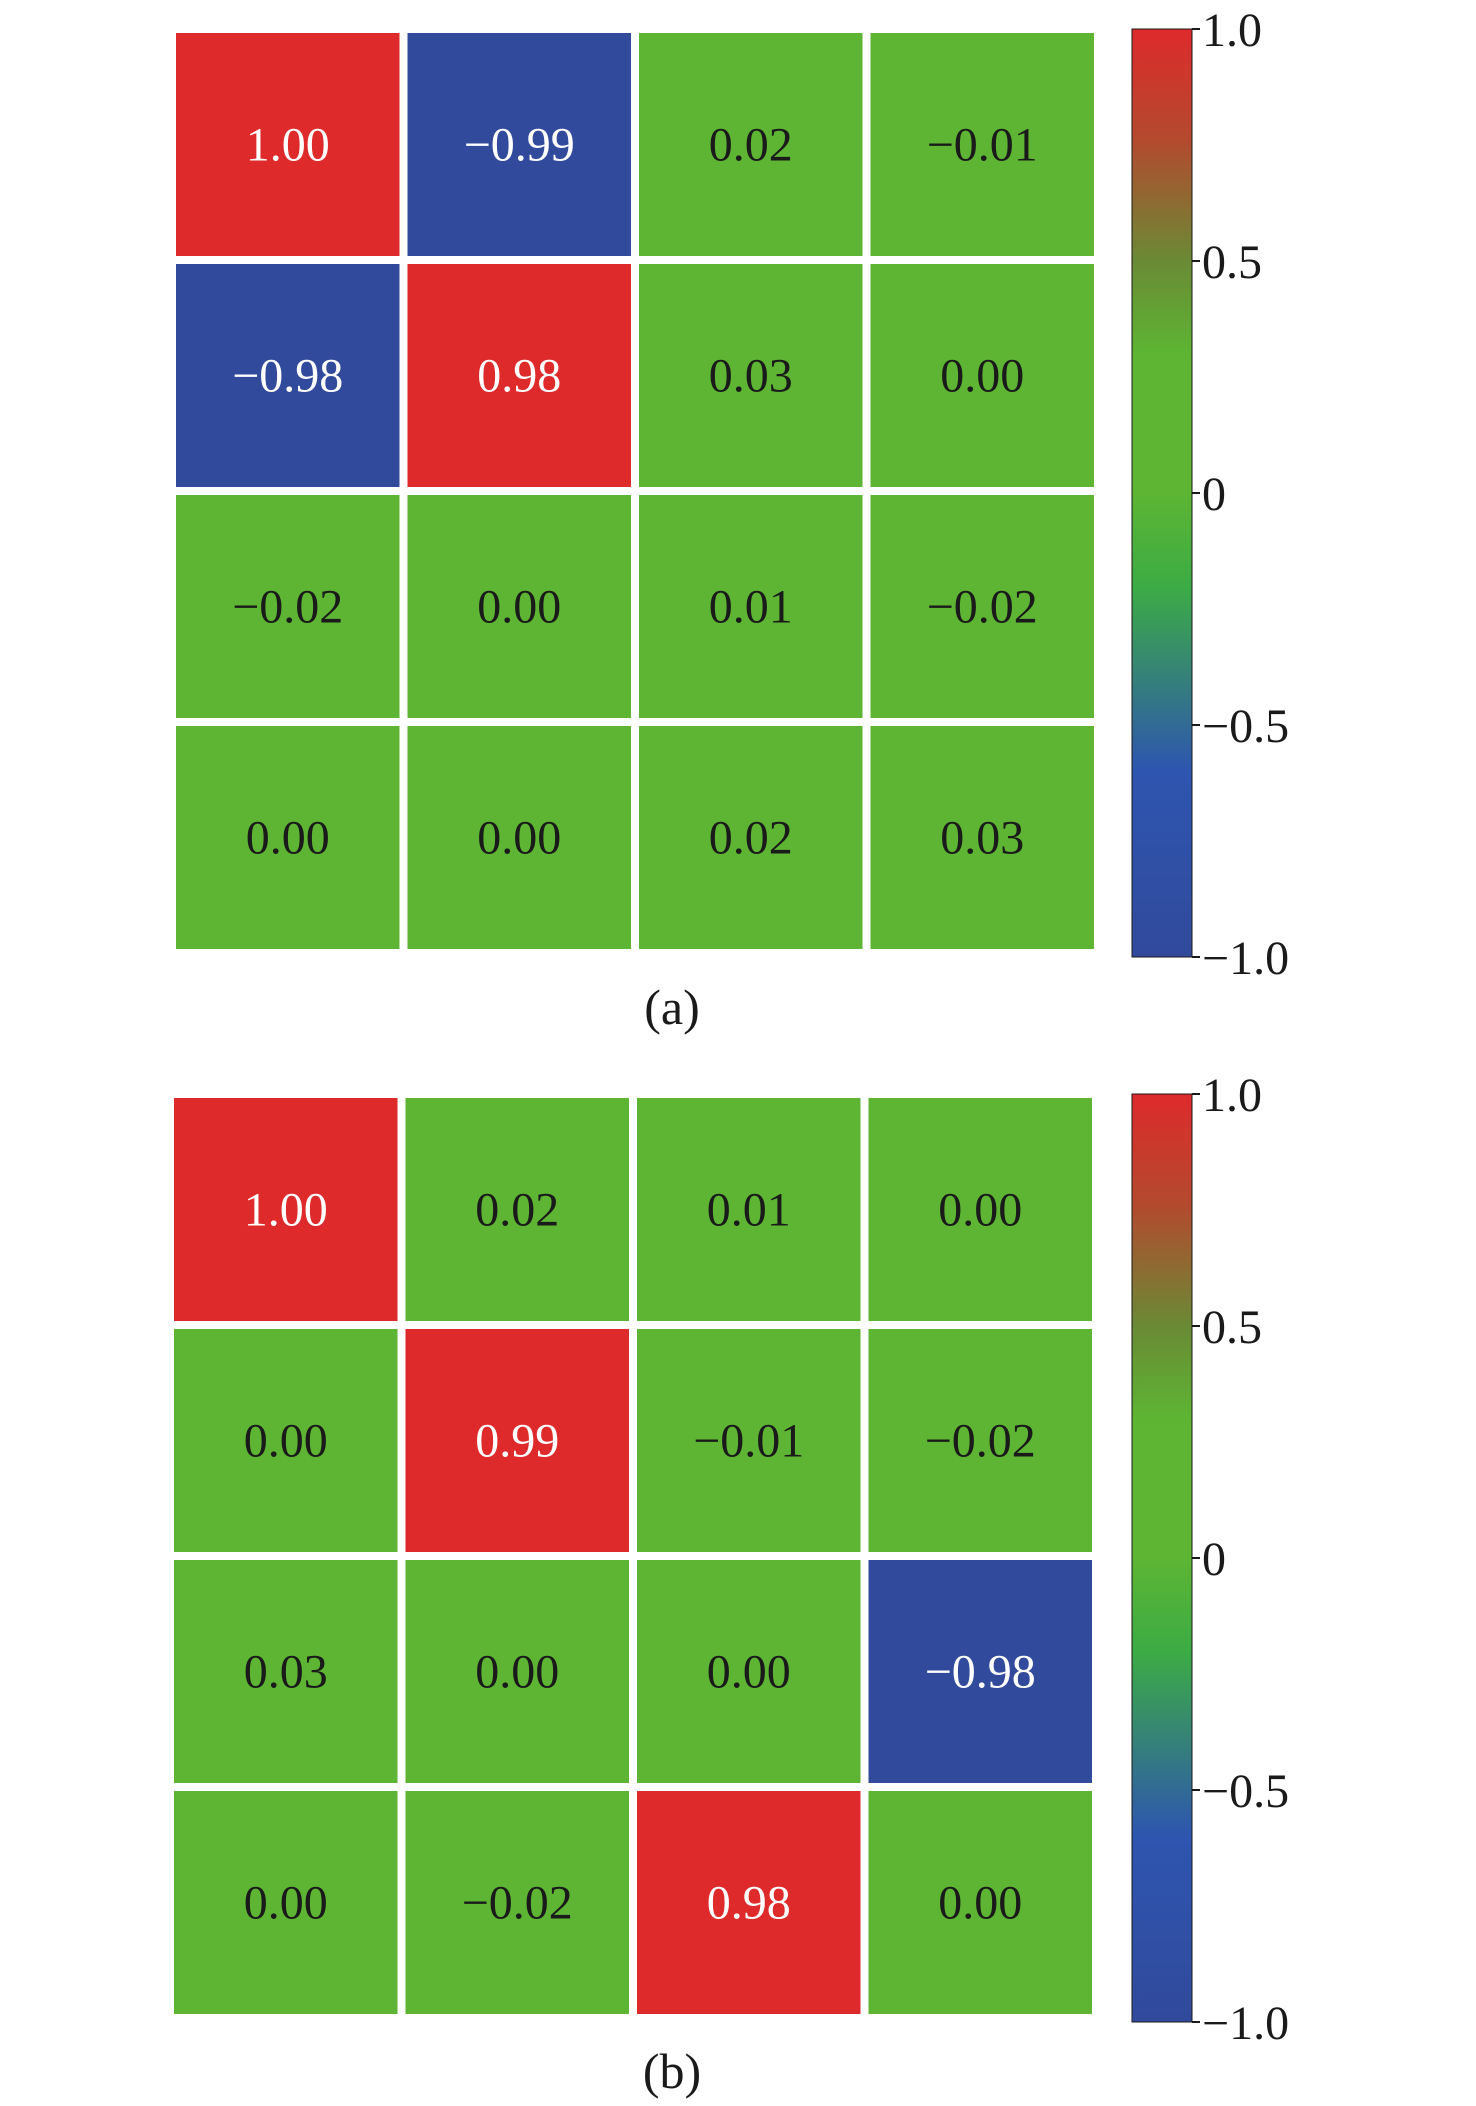 This screenshot has height=2106, width=1476. I want to click on heatmap-a-cell-r2-c4, so click(982, 375).